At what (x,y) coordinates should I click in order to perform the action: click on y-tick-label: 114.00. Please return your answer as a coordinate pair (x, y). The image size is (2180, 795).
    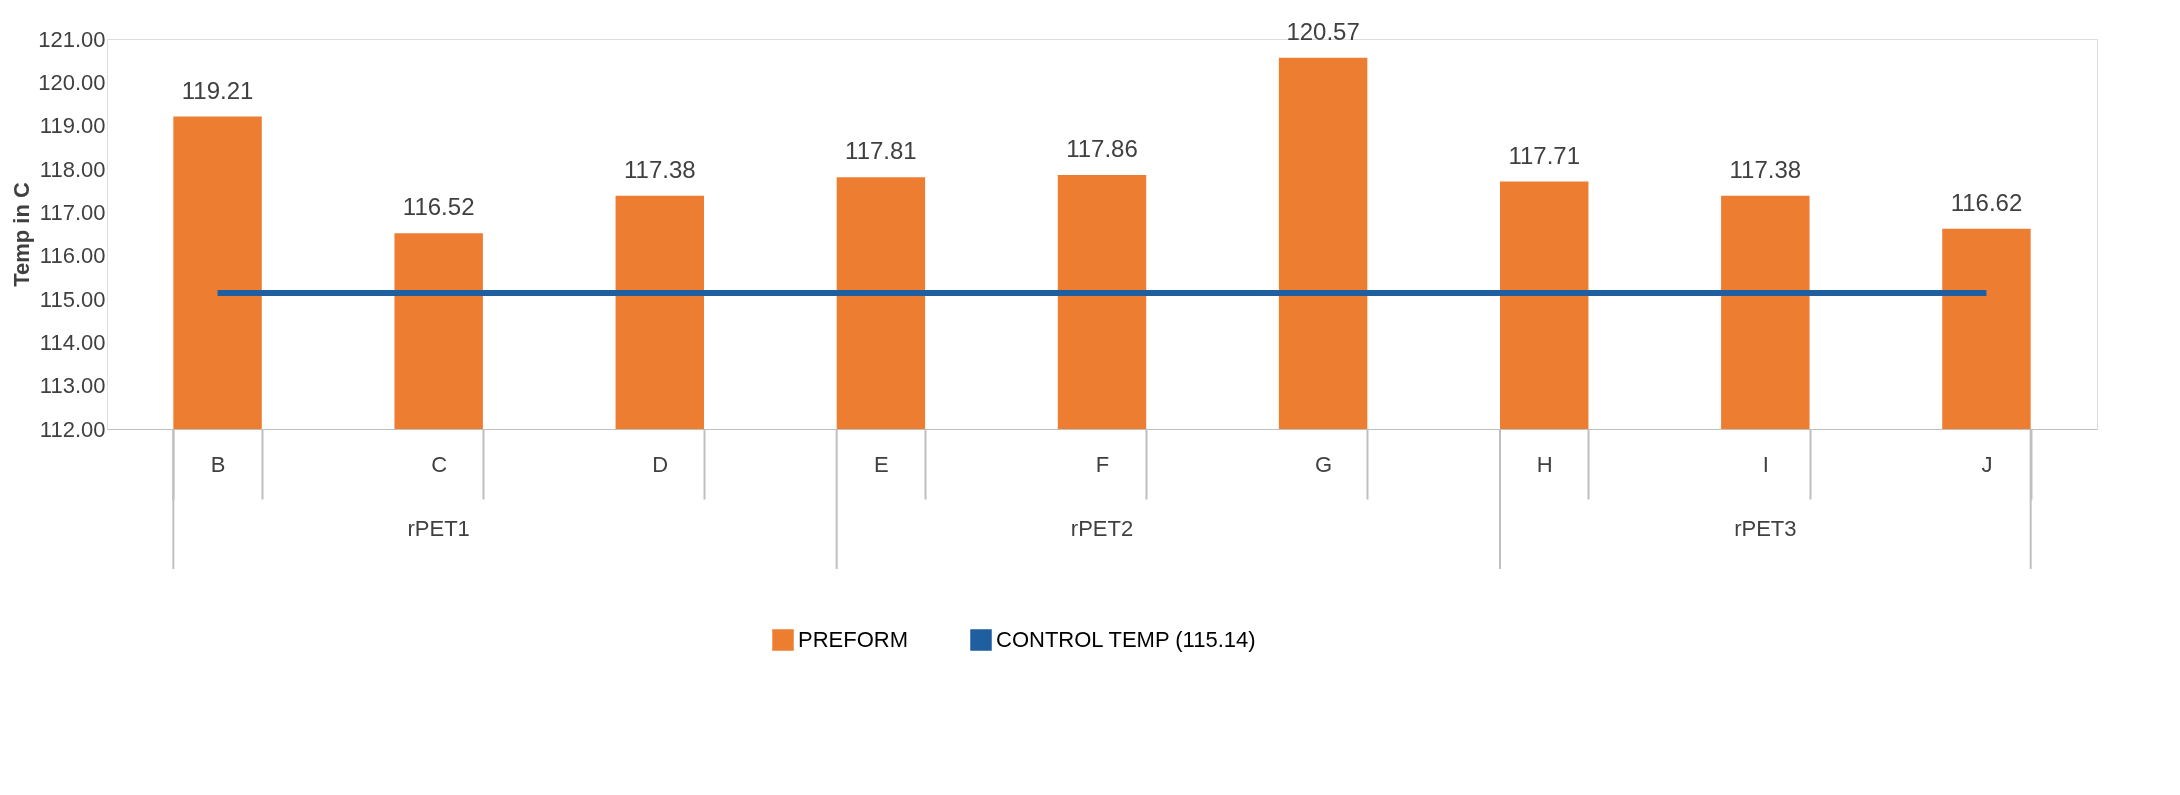
    Looking at the image, I should click on (72, 342).